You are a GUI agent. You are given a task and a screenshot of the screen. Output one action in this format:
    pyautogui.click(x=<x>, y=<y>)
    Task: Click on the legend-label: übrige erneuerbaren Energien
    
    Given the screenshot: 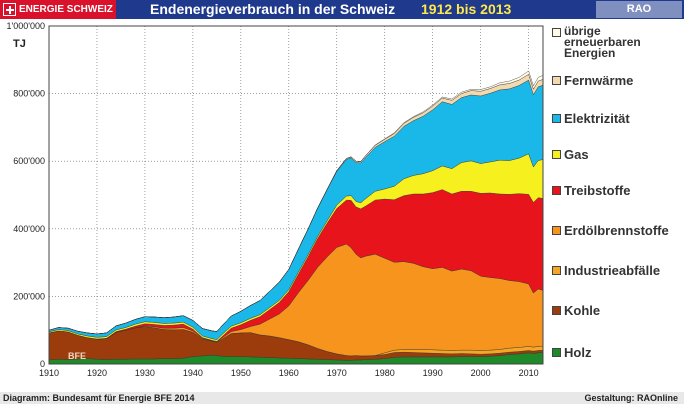 What is the action you would take?
    pyautogui.click(x=602, y=42)
    